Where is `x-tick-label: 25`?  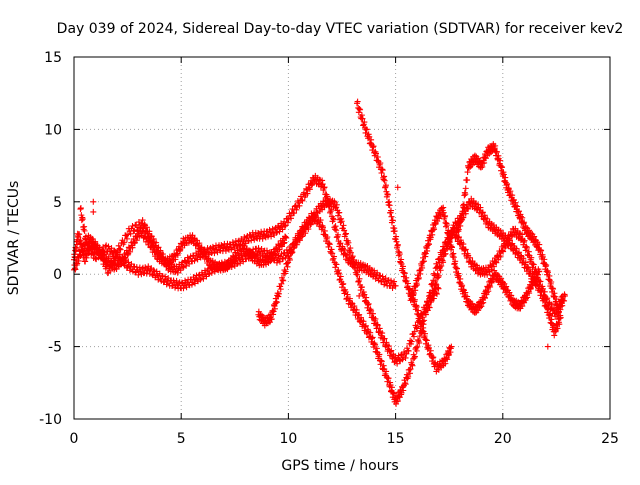
x-tick-label: 25 is located at coordinates (610, 439).